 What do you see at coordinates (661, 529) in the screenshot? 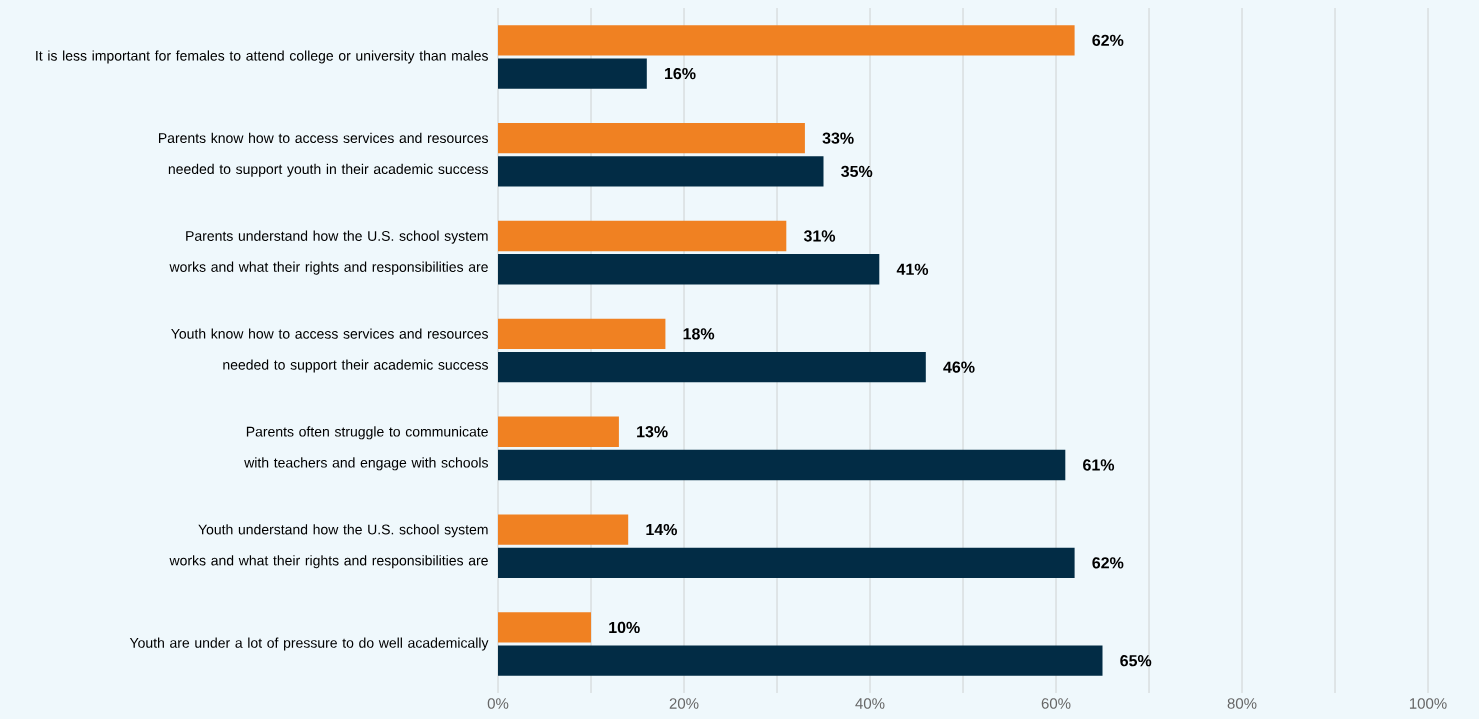
I see `data-label: 14%` at bounding box center [661, 529].